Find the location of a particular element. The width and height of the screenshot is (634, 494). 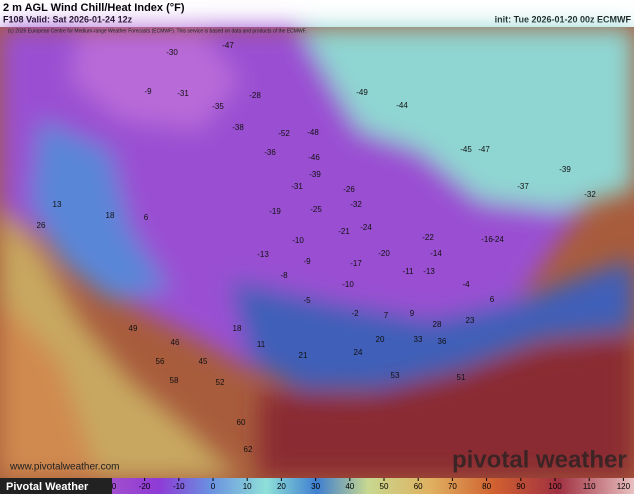

map-value: -19 is located at coordinates (275, 211).